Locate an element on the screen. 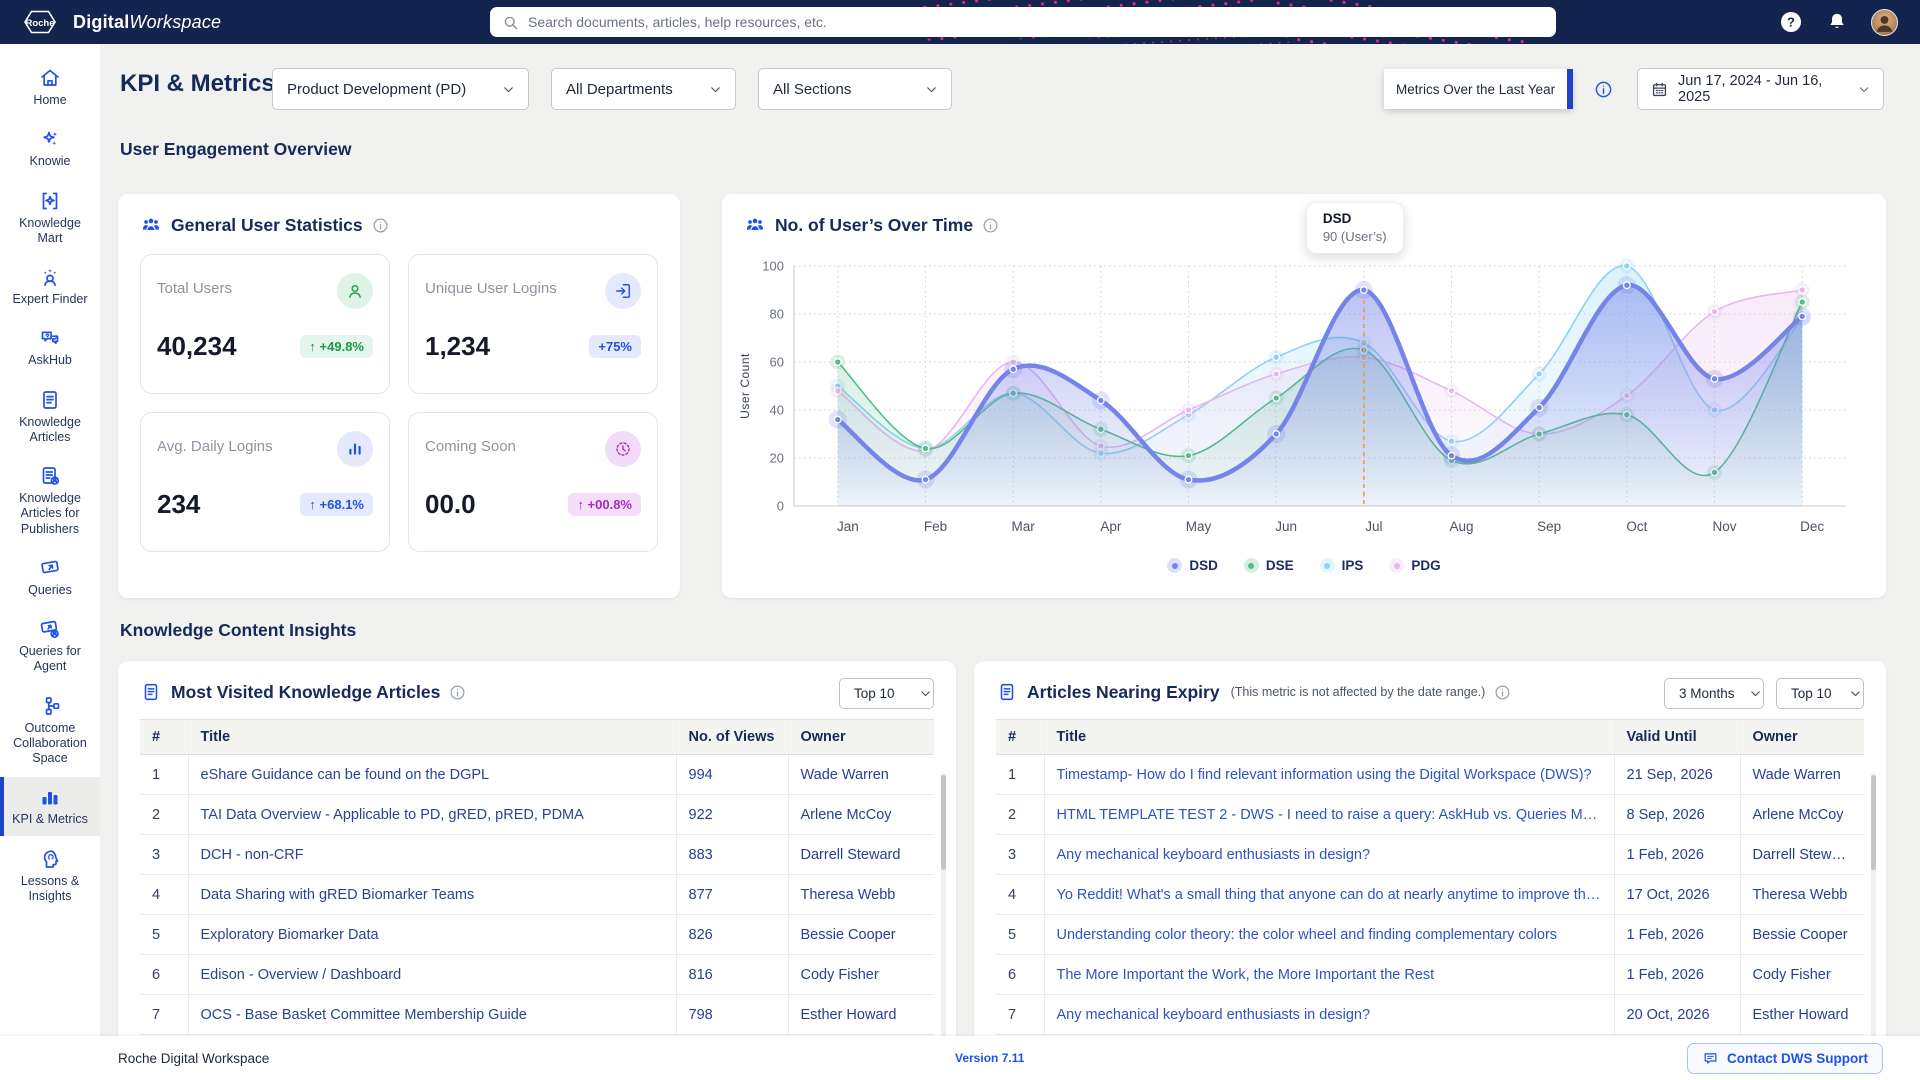 This screenshot has width=1920, height=1080. filter-all-sections: All Sections is located at coordinates (855, 89).